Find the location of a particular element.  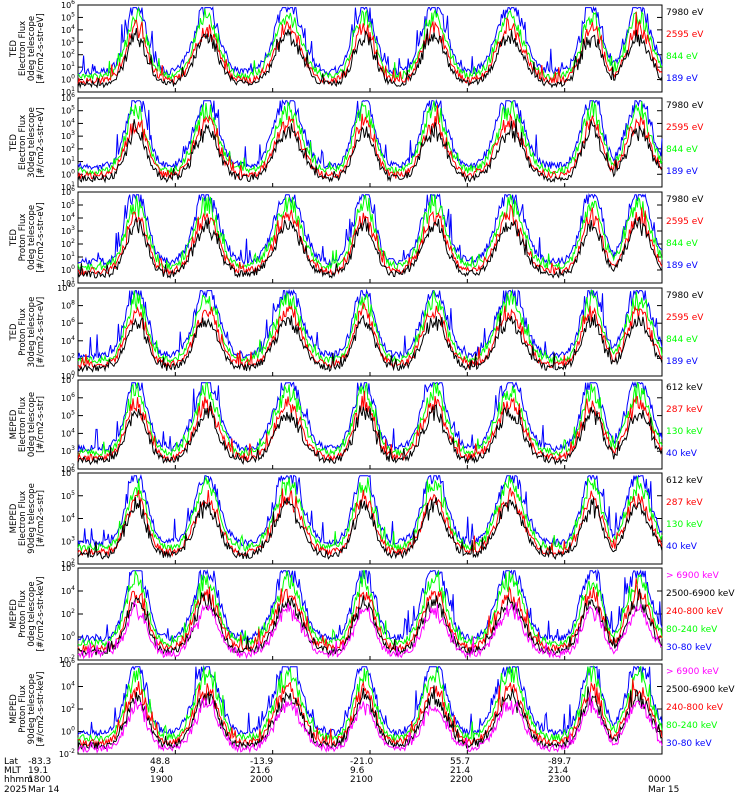

y-label-line: [#/cm2-s-str-keV] is located at coordinates (41, 614).